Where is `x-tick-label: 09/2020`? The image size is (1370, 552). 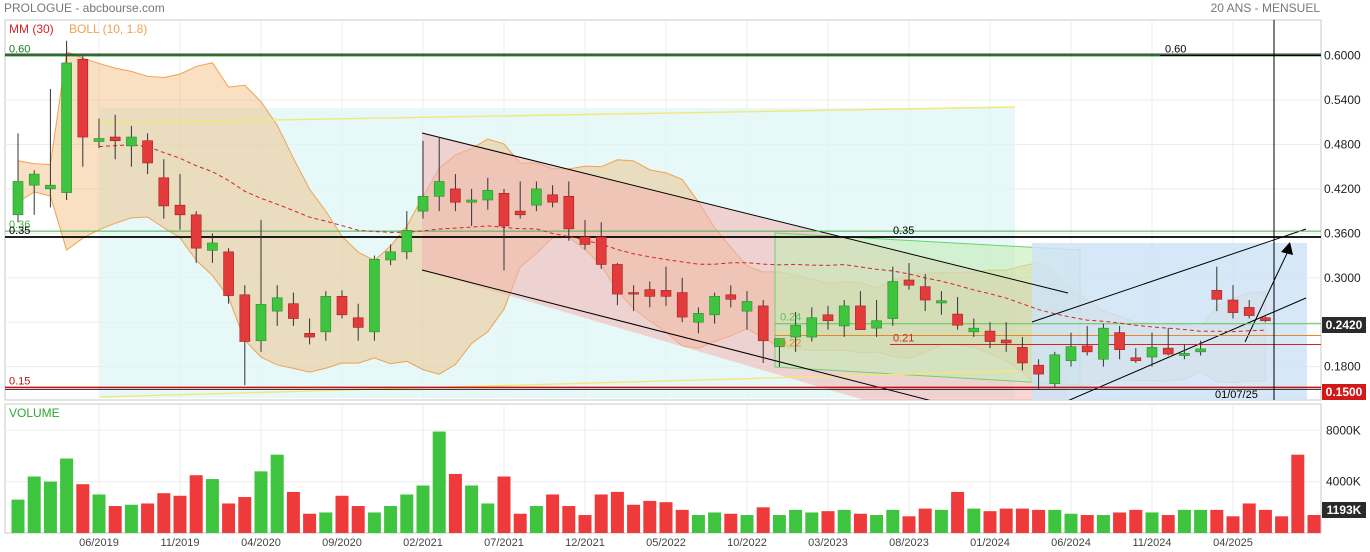
x-tick-label: 09/2020 is located at coordinates (342, 543).